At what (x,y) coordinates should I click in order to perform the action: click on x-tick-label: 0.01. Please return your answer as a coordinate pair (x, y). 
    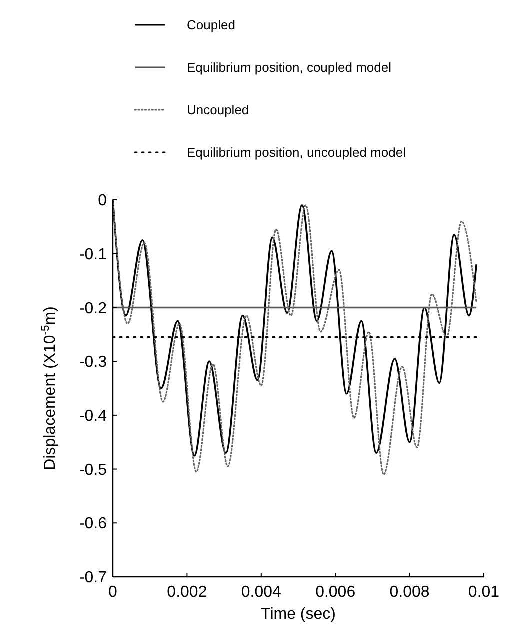
    Looking at the image, I should click on (484, 592).